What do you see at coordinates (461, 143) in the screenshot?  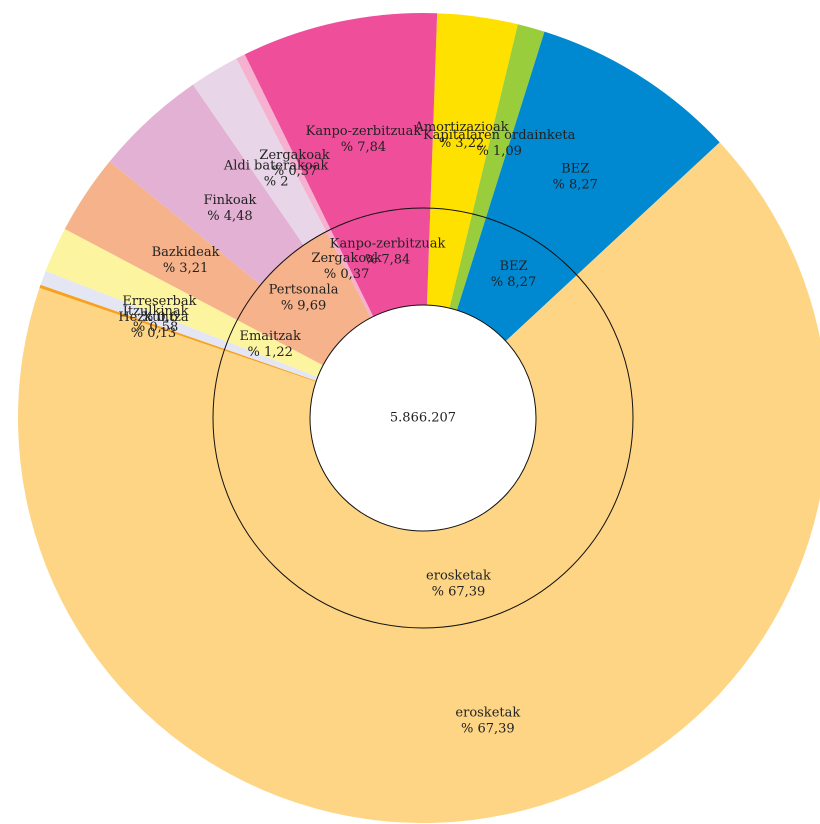 I see `value-label: % 3,22` at bounding box center [461, 143].